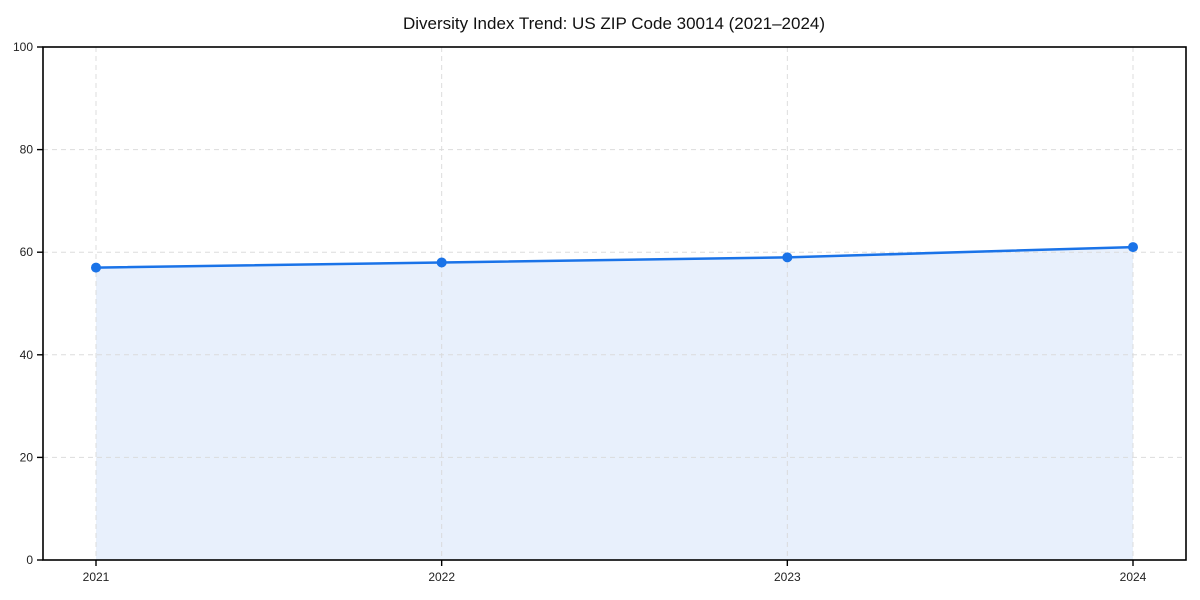 This screenshot has width=1200, height=600. What do you see at coordinates (614, 257) in the screenshot?
I see `trend-line` at bounding box center [614, 257].